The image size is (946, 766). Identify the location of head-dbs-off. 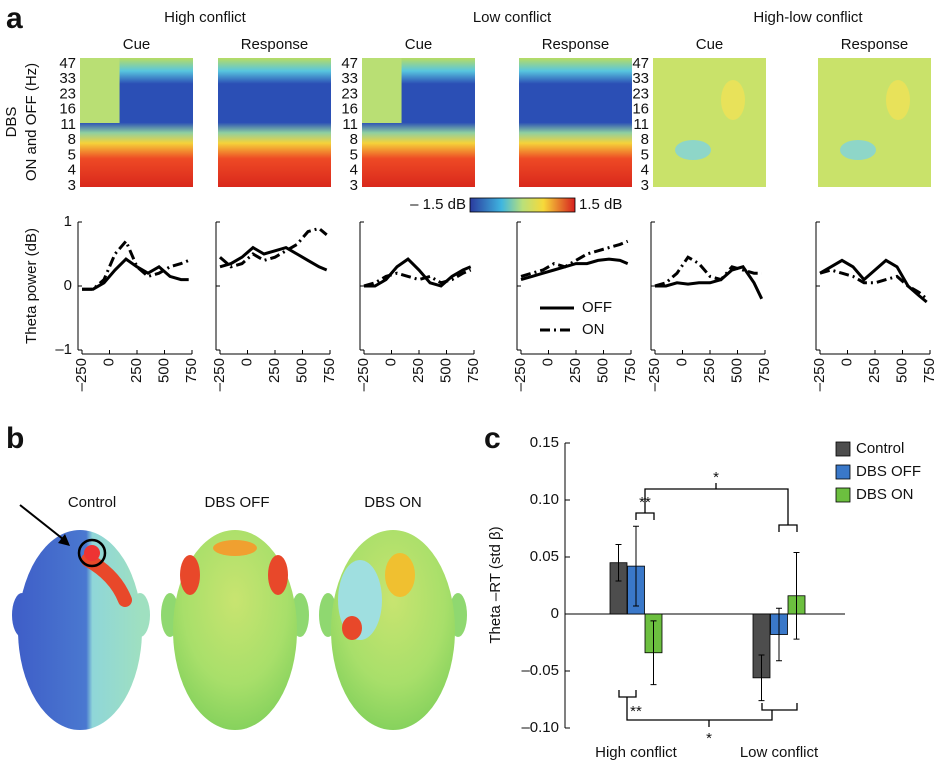
(235, 630).